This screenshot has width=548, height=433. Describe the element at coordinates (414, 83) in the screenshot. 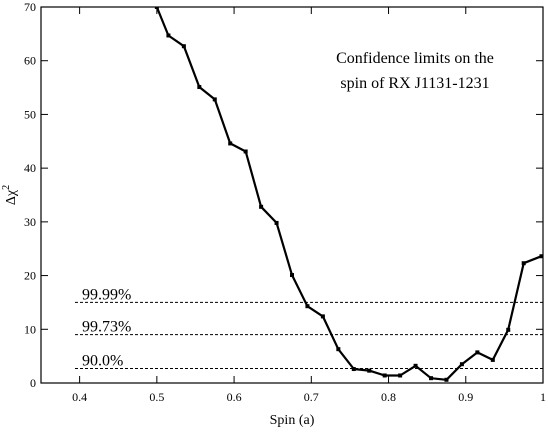

I see `chart-title-line-2: spin of RX J1131-1231` at that location.